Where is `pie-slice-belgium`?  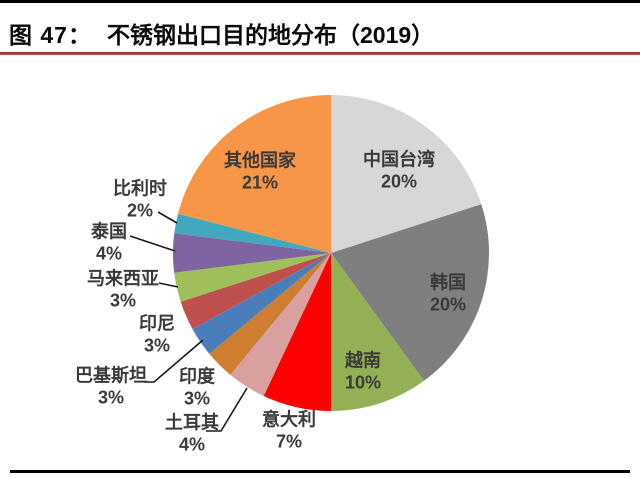
pie-slice-belgium is located at coordinates (252, 233).